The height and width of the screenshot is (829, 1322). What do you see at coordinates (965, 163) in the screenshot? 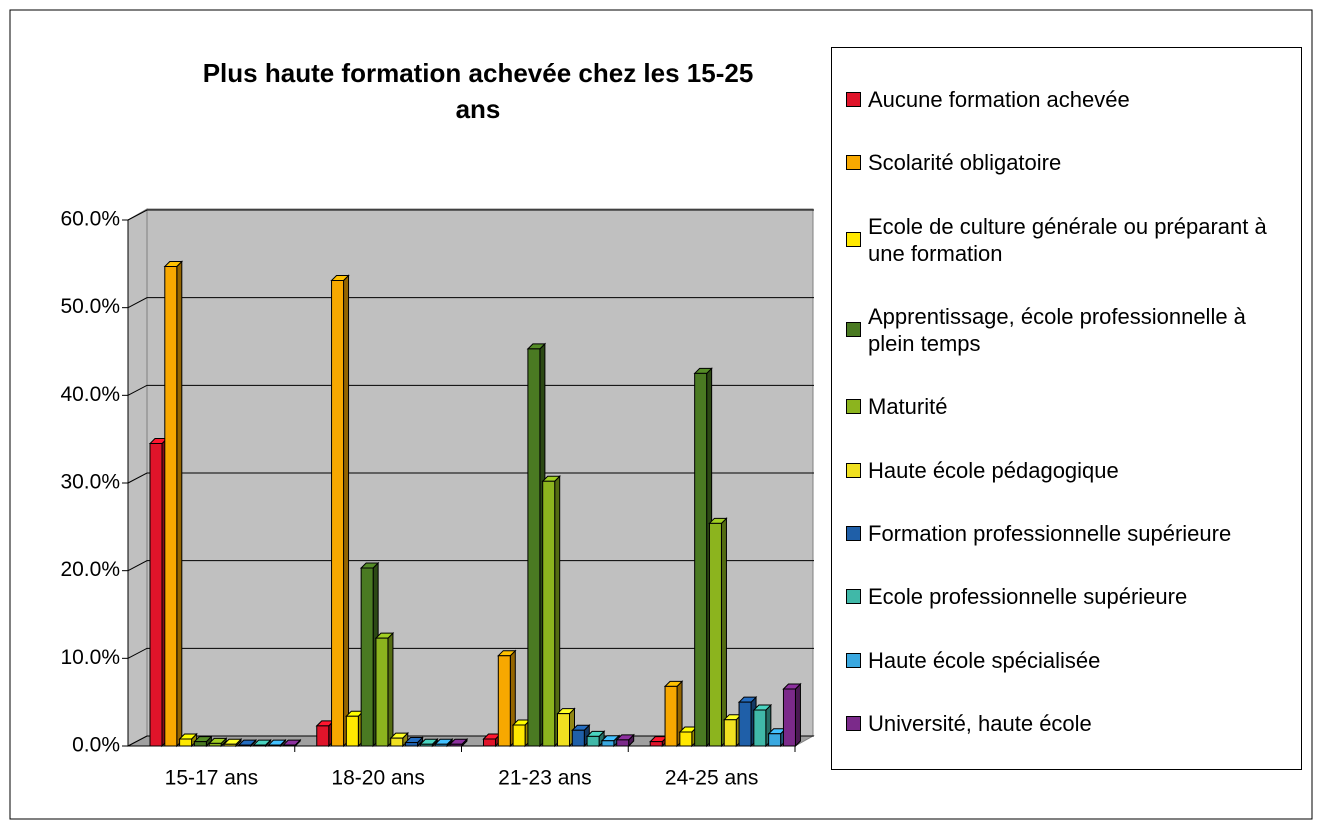
I see `legend-label: Scolarité obligatoire` at bounding box center [965, 163].